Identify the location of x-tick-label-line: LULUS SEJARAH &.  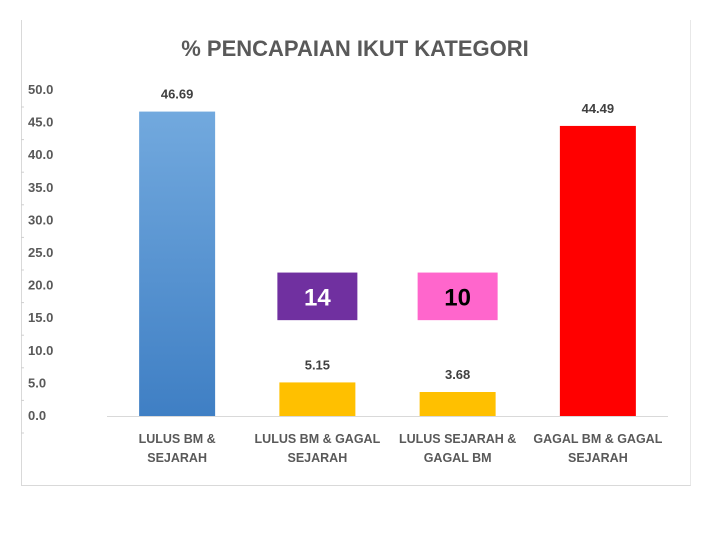
(457, 439).